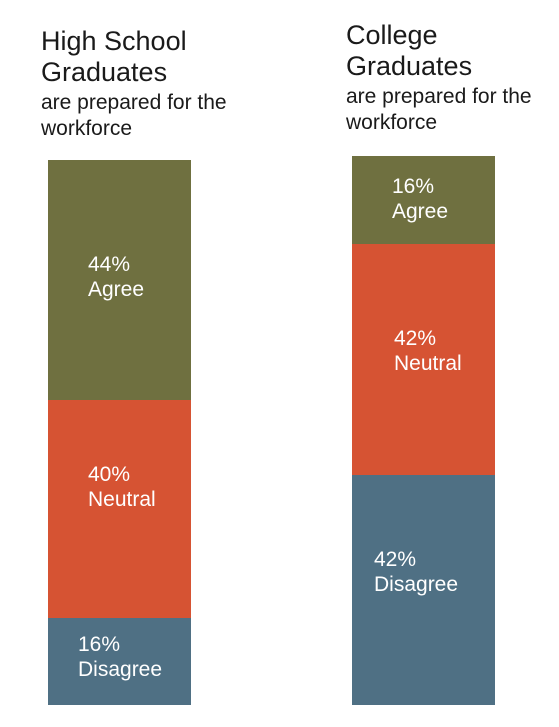  What do you see at coordinates (416, 572) in the screenshot?
I see `data-label-disagree: 42% Disagree` at bounding box center [416, 572].